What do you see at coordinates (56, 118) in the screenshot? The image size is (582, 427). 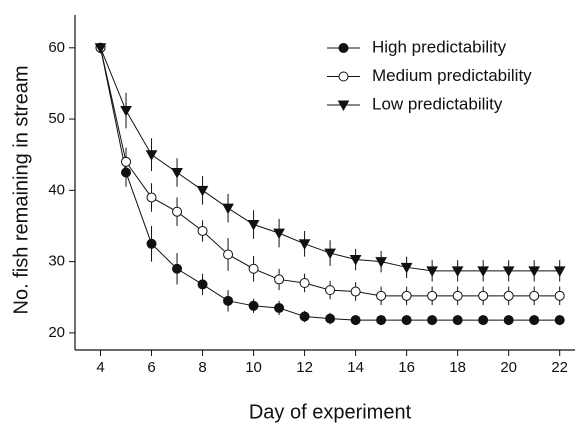 I see `y-tick-label: 50` at bounding box center [56, 118].